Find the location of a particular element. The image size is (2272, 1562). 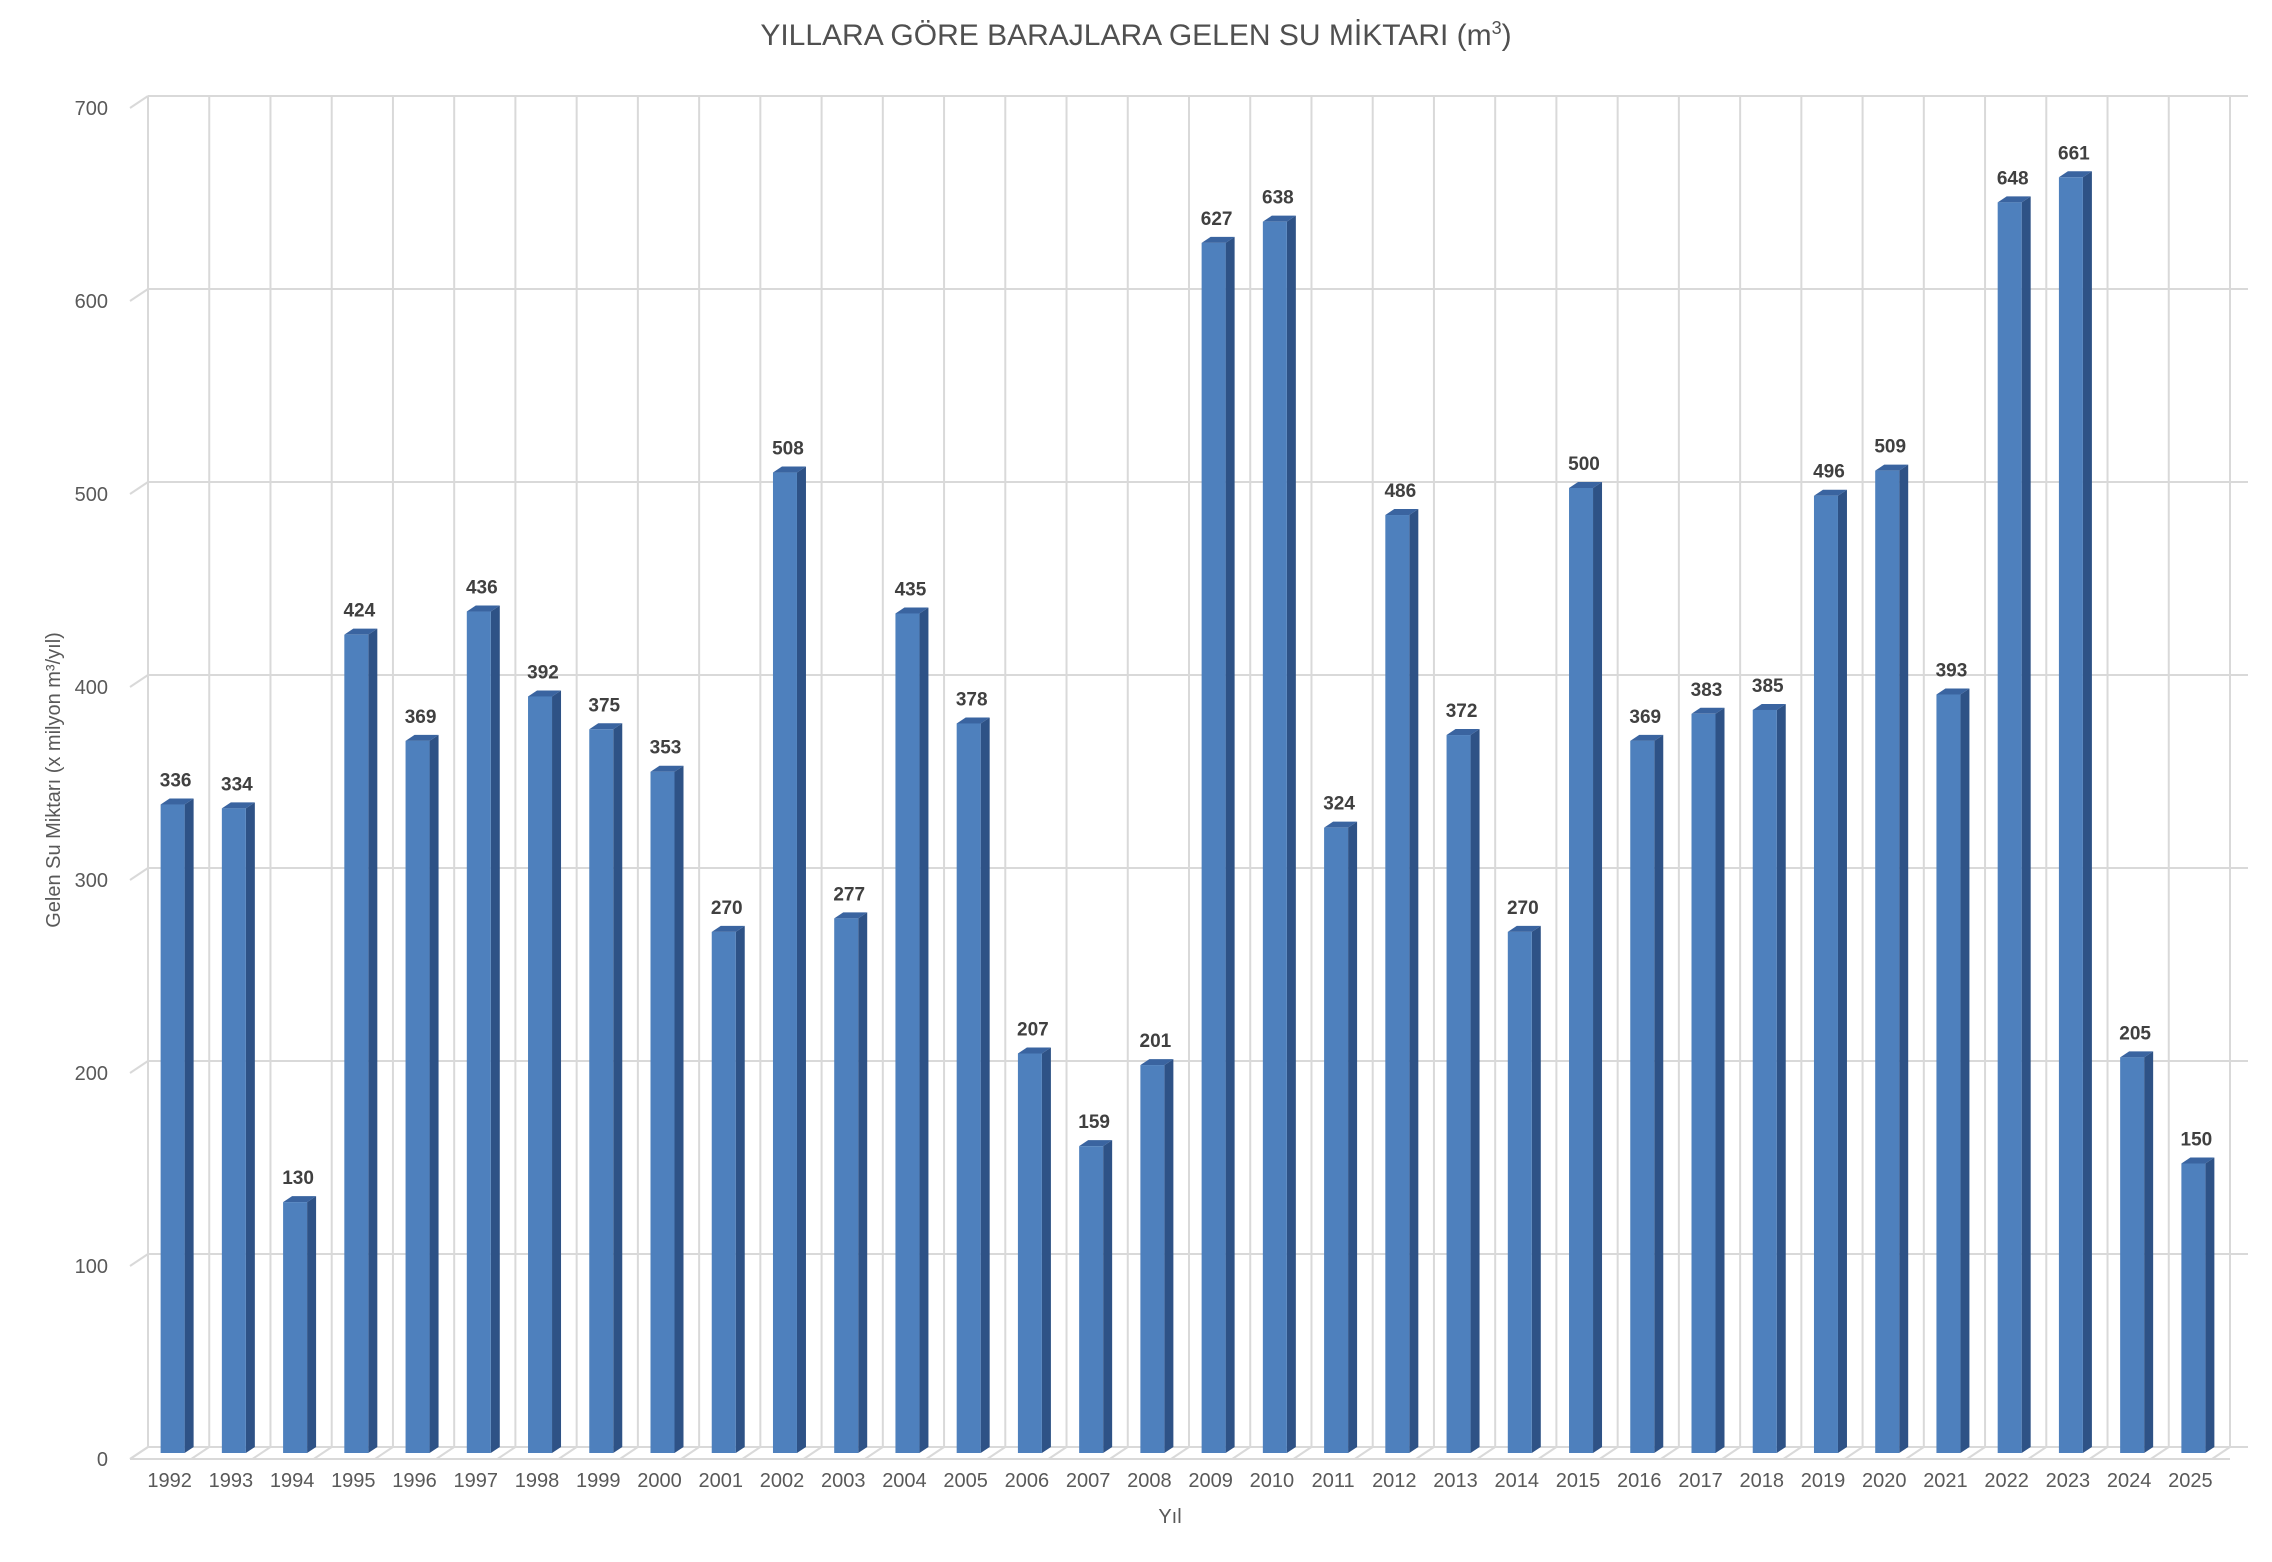

data-label: 508 is located at coordinates (788, 449).